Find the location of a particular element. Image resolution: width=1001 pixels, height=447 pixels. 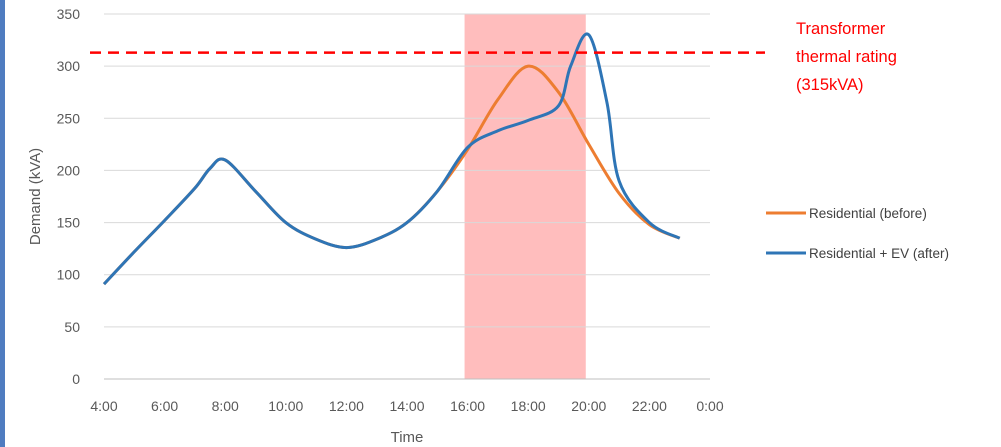

y-tick-label: 250 is located at coordinates (69, 118).